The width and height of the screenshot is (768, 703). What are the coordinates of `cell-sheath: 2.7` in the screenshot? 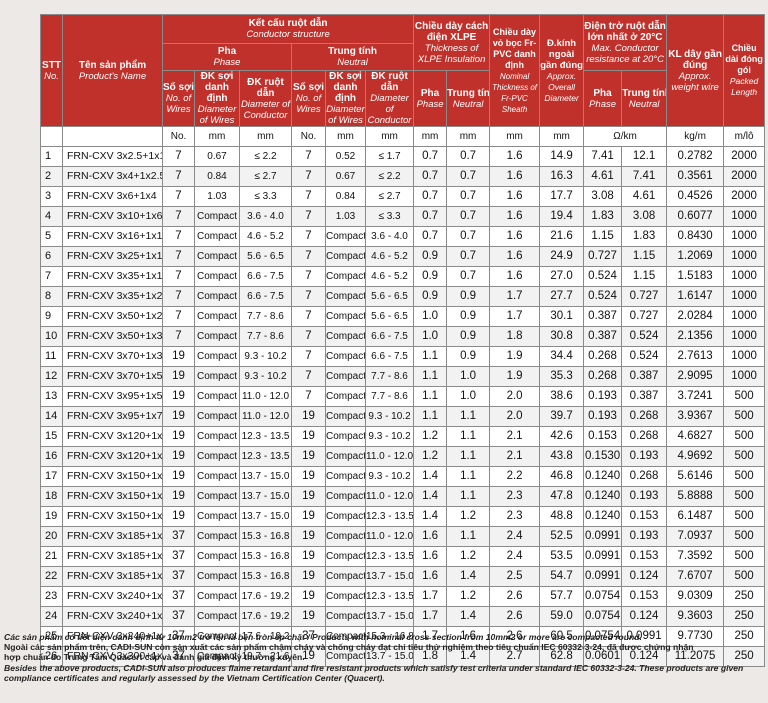 It's located at (515, 656).